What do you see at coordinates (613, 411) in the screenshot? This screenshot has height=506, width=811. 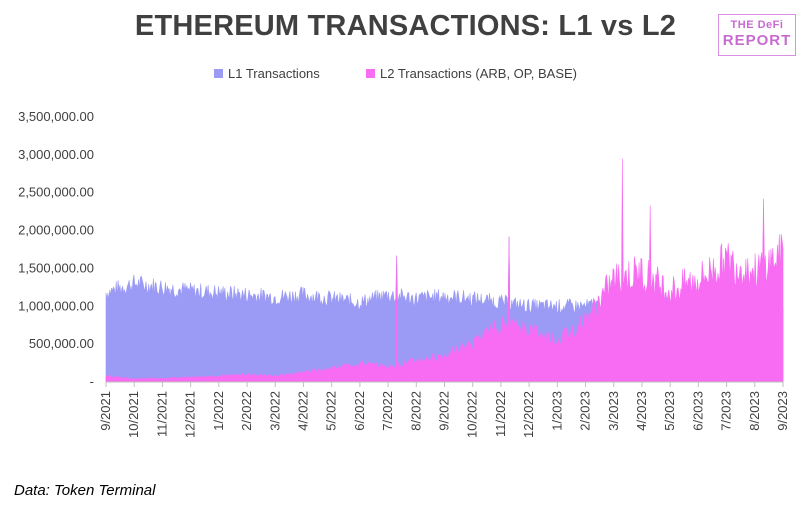 I see `x-tick-label: 3/2023` at bounding box center [613, 411].